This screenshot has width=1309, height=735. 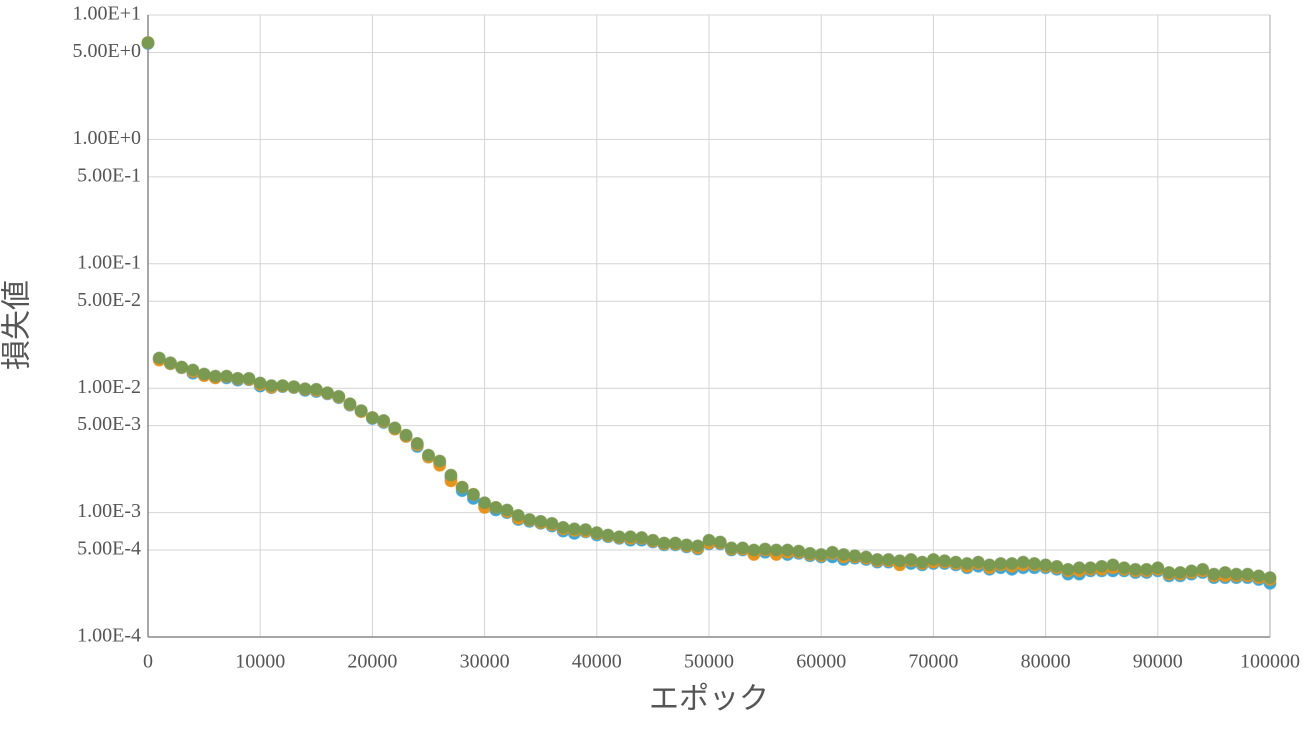 I want to click on y-axis-title: 損失値, so click(x=17, y=325).